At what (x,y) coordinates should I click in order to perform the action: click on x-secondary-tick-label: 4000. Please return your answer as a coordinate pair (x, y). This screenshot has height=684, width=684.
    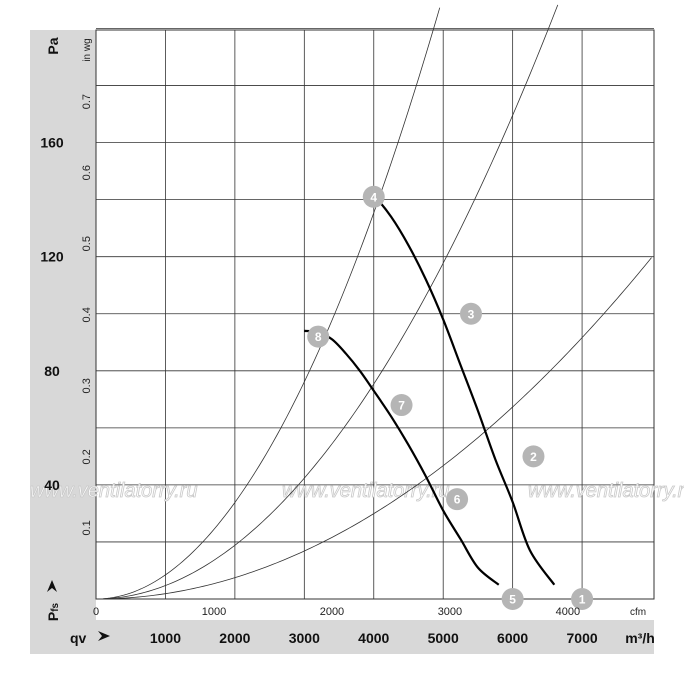
    Looking at the image, I should click on (568, 612).